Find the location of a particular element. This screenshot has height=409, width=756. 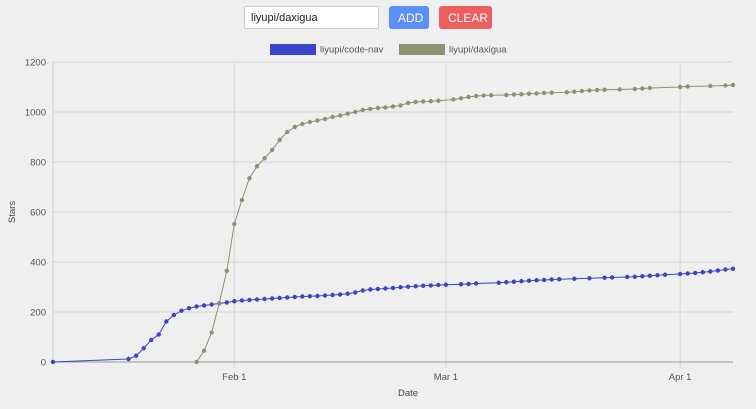

clear-button: CLEAR is located at coordinates (465, 17).